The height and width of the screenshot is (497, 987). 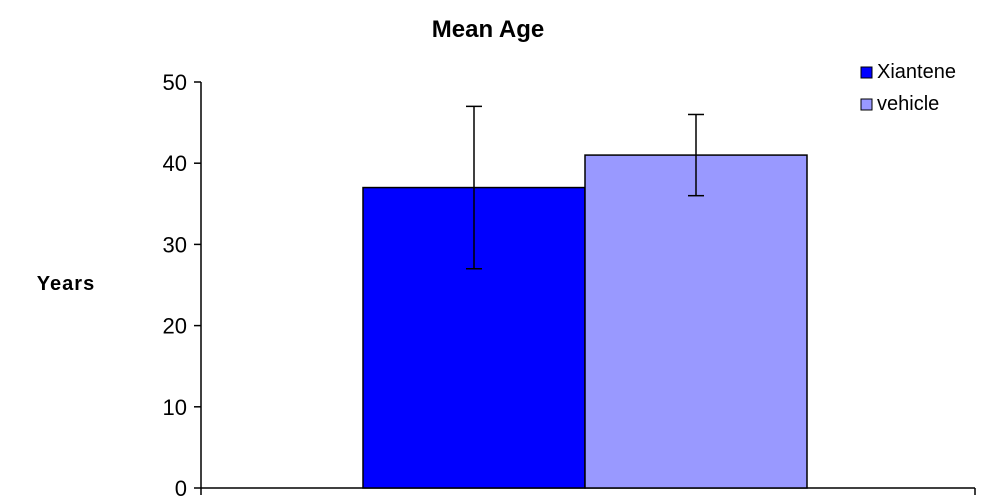 What do you see at coordinates (66, 284) in the screenshot?
I see `y-axis-label: Years` at bounding box center [66, 284].